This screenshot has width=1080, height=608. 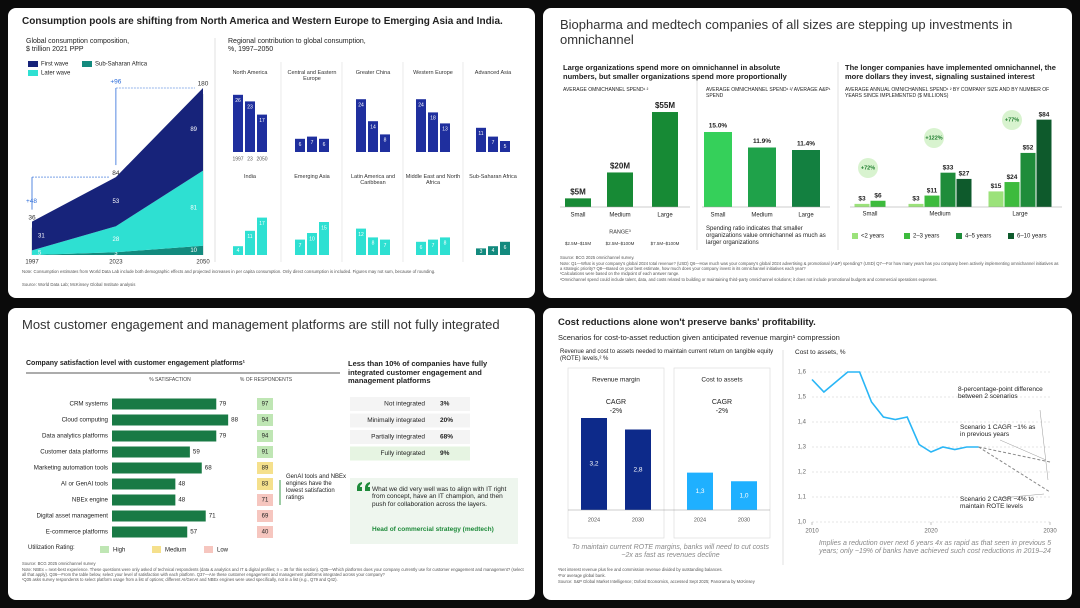 I want to click on y-tick-label: 1,2, so click(x=802, y=473).